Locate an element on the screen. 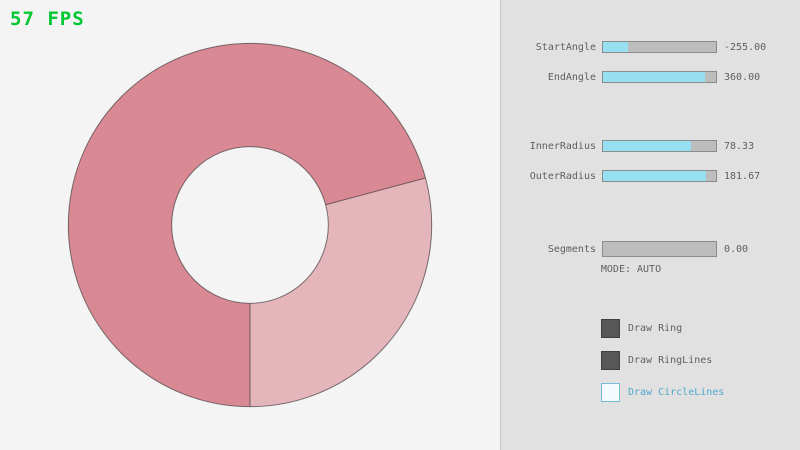  startangle-slider-fill is located at coordinates (615, 47).